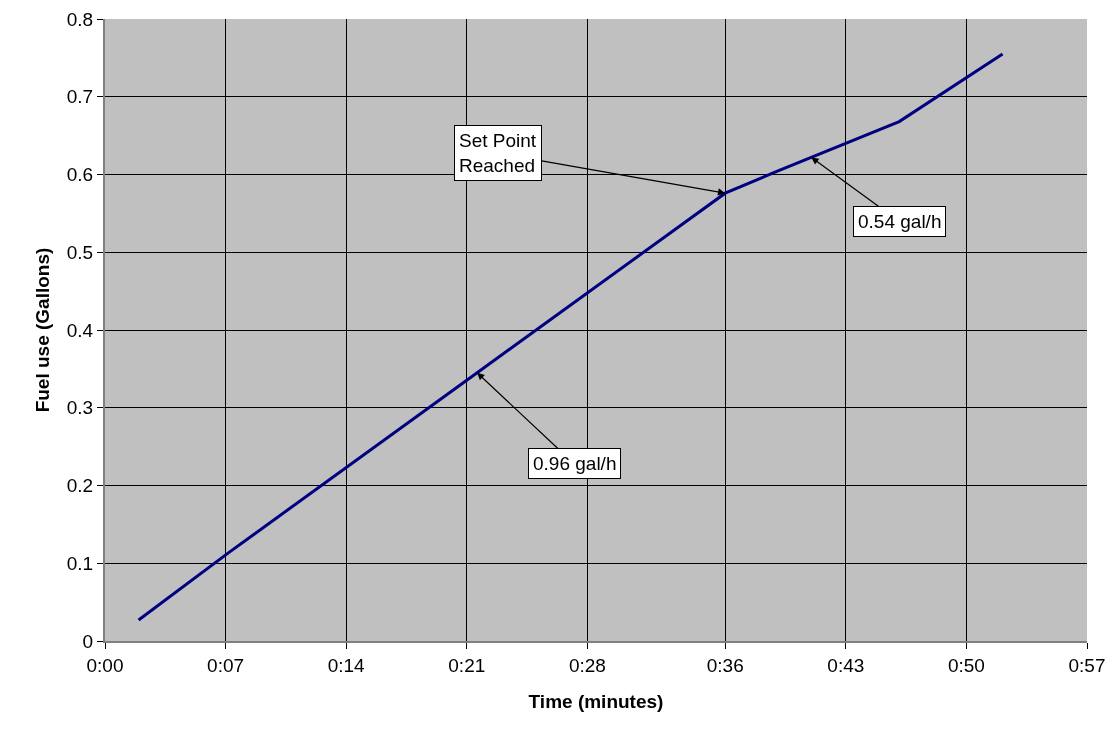 This screenshot has width=1112, height=740. Describe the element at coordinates (725, 665) in the screenshot. I see `x-tick-label: 0:36` at that location.